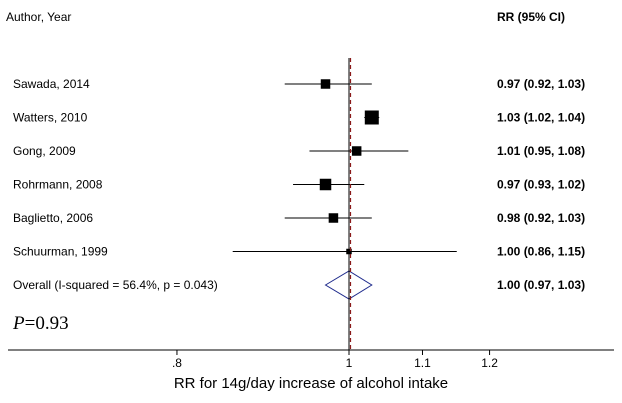  Describe the element at coordinates (115, 285) in the screenshot. I see `overall-label: Overall (I-squared = 56.4%, p = 0.043)` at that location.